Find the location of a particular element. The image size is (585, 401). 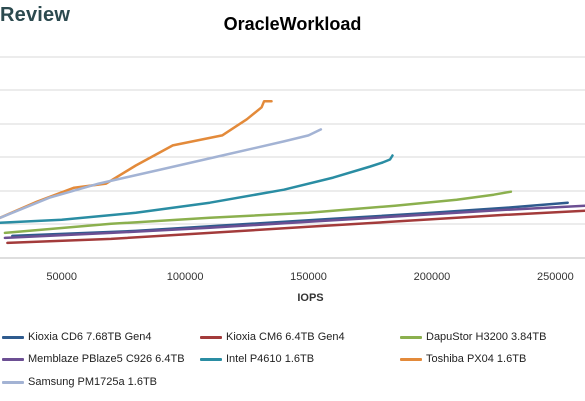

x-tick-label: 250000 is located at coordinates (555, 277).